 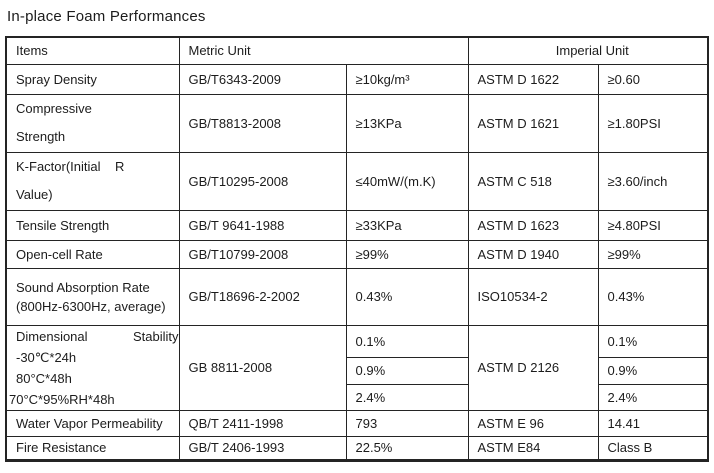 I want to click on open-cell-rate-item: Open-cell Rate, so click(x=92, y=254).